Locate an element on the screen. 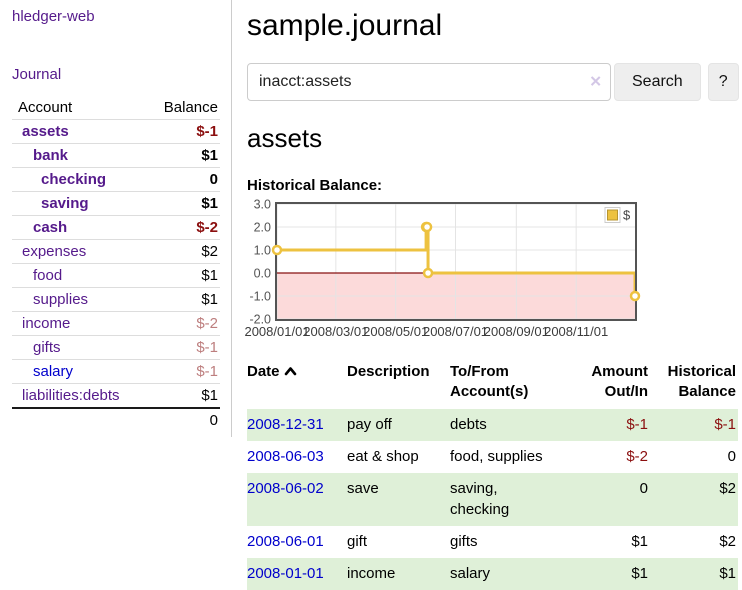  app-title-link: hledger-web is located at coordinates (53, 16).